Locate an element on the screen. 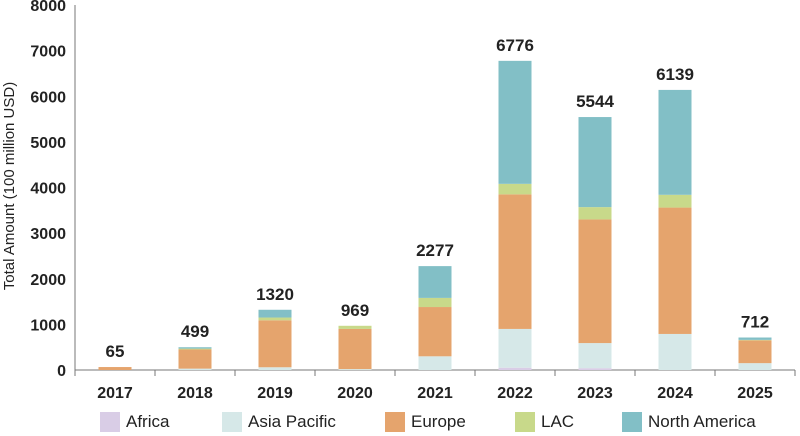  legend-label: Africa is located at coordinates (148, 421).